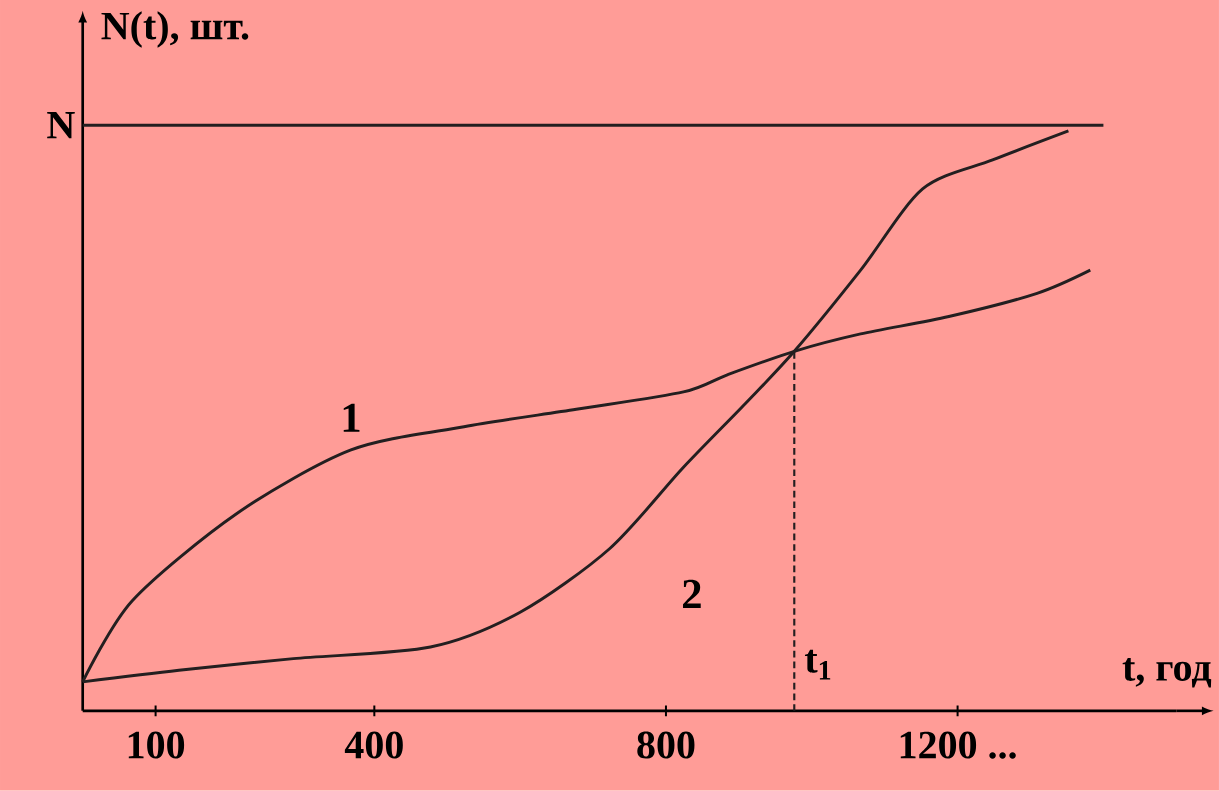 The image size is (1219, 791). What do you see at coordinates (1167, 673) in the screenshot?
I see `x-axis-title: t, год` at bounding box center [1167, 673].